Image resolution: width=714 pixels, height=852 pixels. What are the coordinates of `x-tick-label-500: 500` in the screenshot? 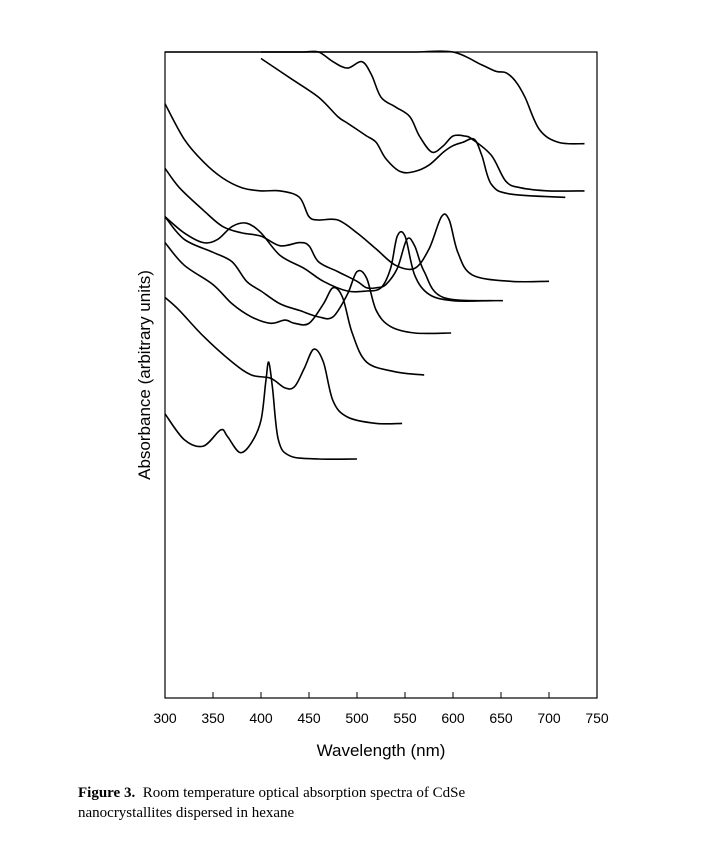 It's located at (357, 718).